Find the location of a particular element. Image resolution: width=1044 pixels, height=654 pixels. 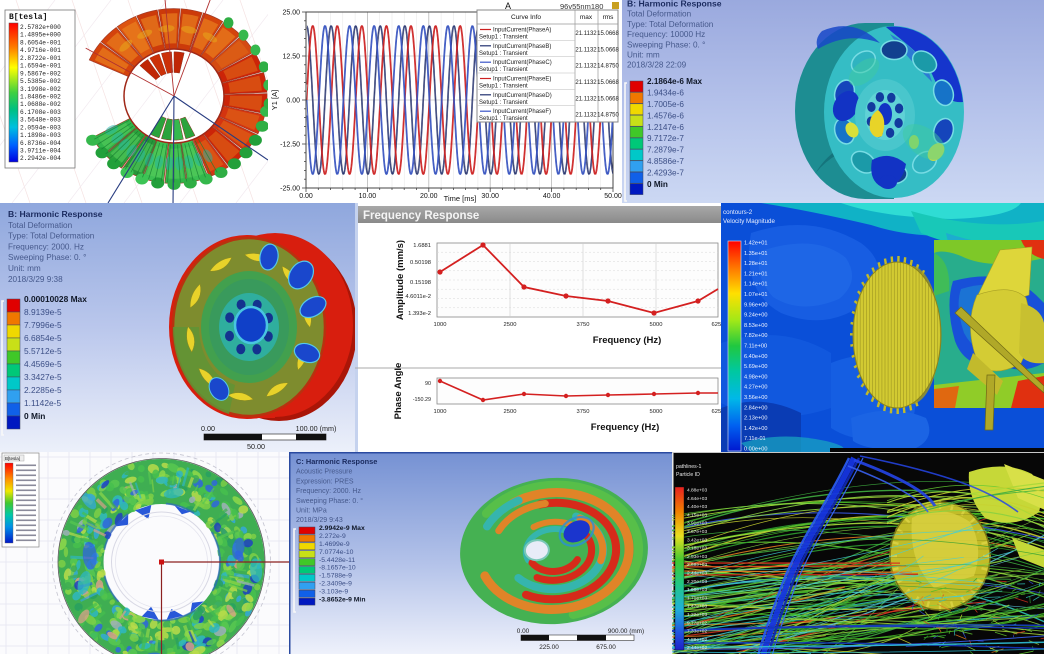

svg-text: -8.1657e-10 is located at coordinates (337, 568).